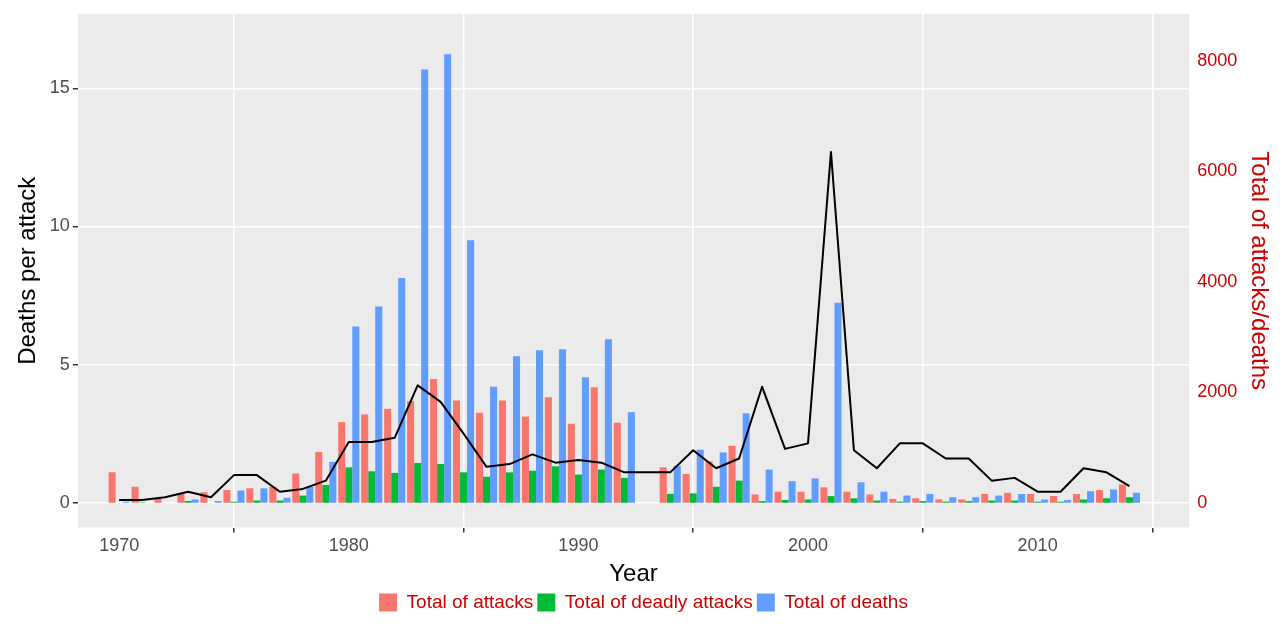  What do you see at coordinates (1217, 280) in the screenshot?
I see `y2-tick-label: 4000` at bounding box center [1217, 280].